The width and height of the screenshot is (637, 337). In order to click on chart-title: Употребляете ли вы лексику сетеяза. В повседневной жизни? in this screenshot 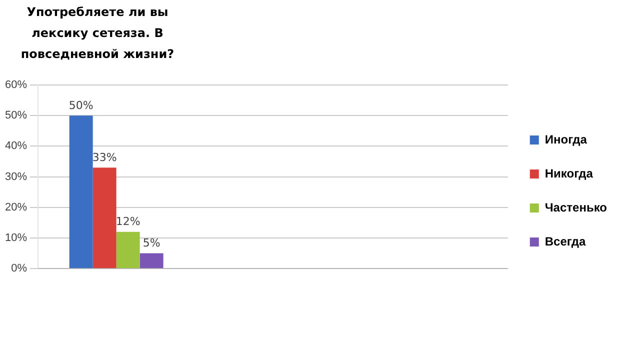, I will do `click(98, 33)`.